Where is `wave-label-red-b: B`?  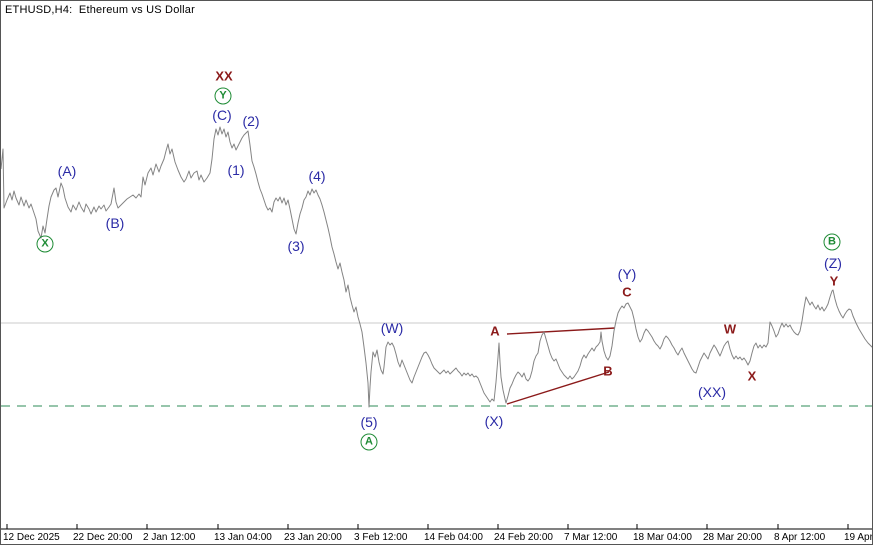
wave-label-red-b: B is located at coordinates (608, 371).